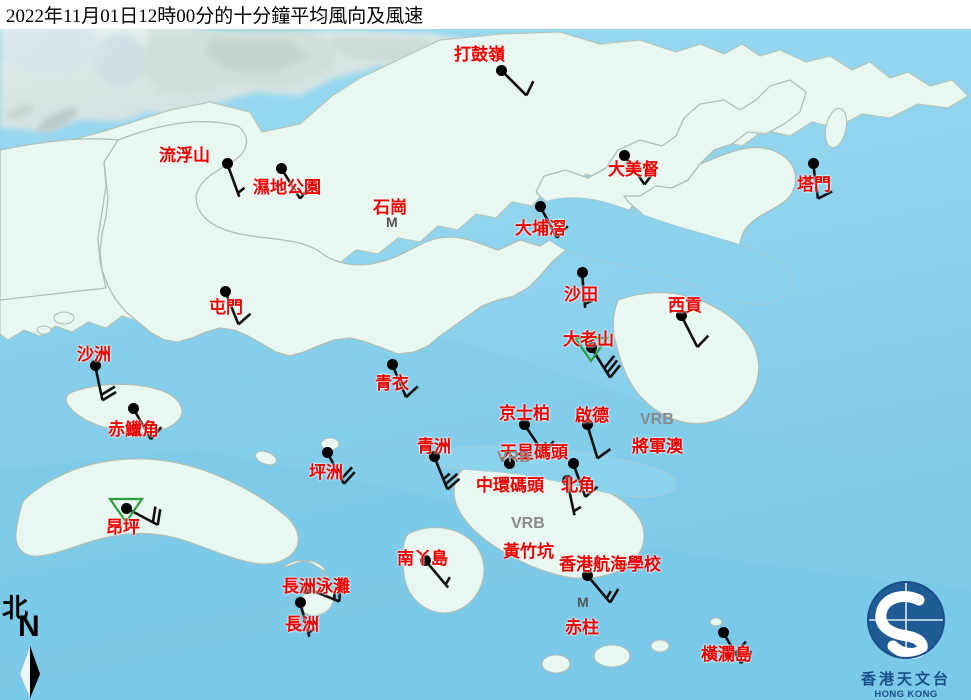  I want to click on station-label-star-ferry: 天星碼頭, so click(534, 452).